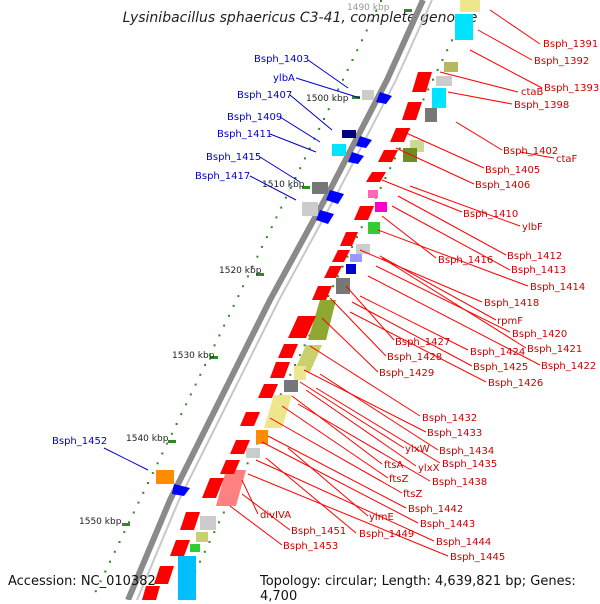 This screenshot has width=600, height=604. I want to click on gene-label-bsph-1453: Bsph_1453, so click(310, 546).